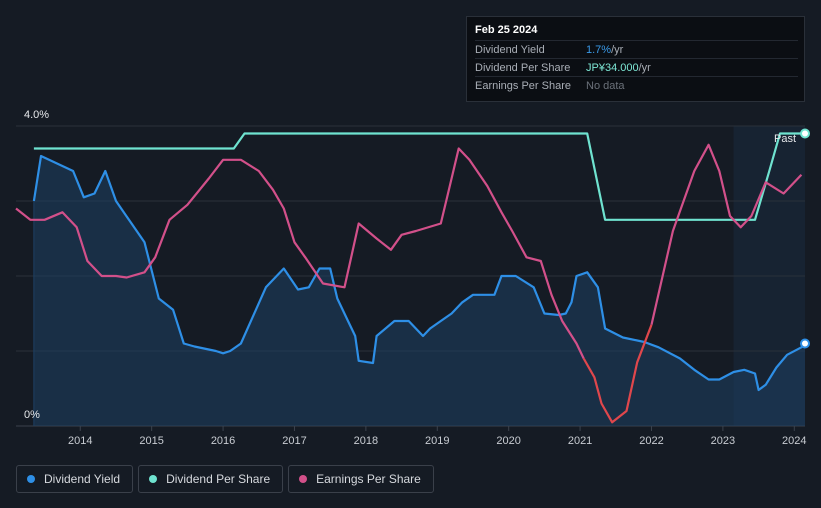 The image size is (821, 508). Describe the element at coordinates (151, 441) in the screenshot. I see `x-tick-label: 2015` at that location.